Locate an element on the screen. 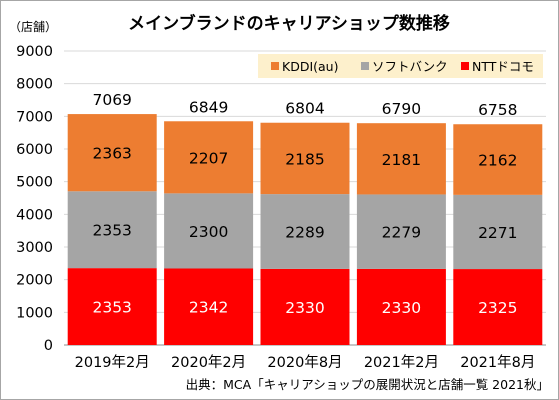  data-label: 2181 is located at coordinates (401, 160).